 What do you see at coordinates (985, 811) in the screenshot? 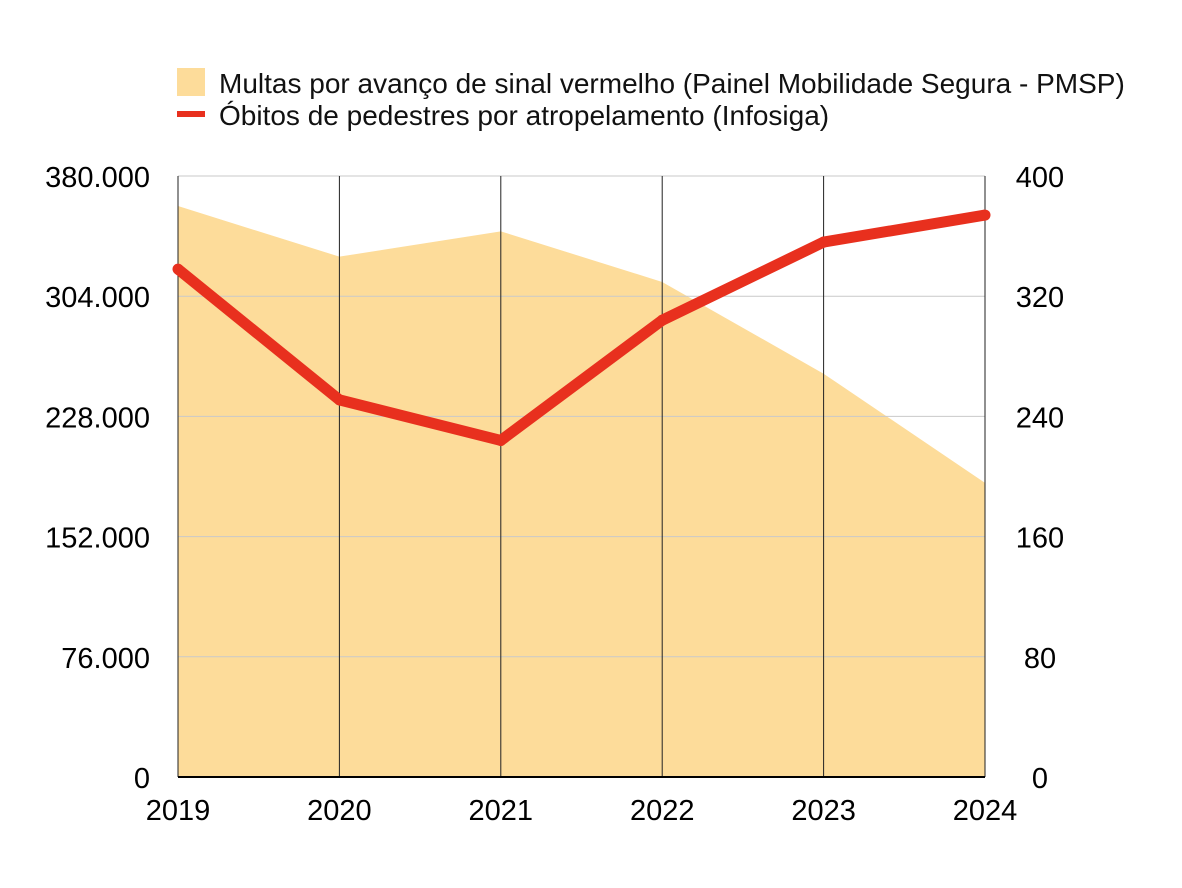
I see `x-tick-label: 2024` at bounding box center [985, 811].